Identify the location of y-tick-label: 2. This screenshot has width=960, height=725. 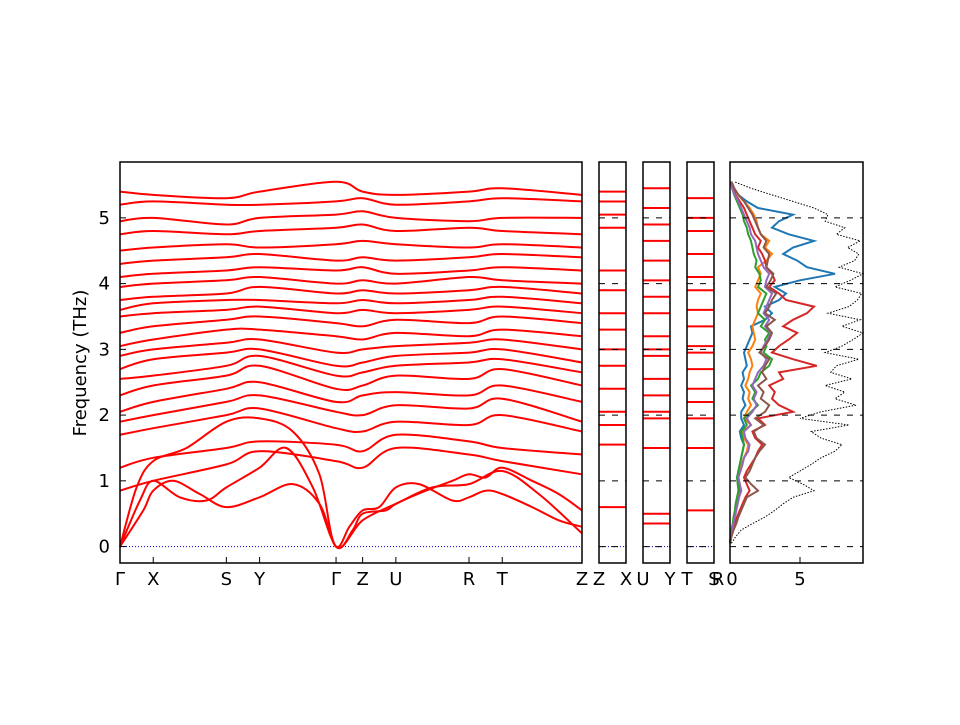
(104, 415).